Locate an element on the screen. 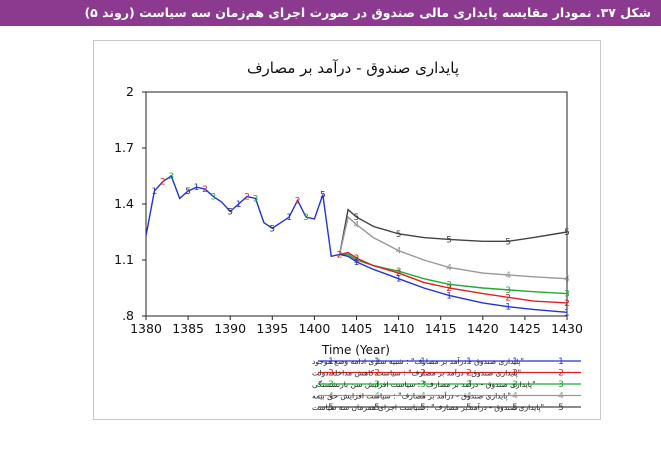  history-line is located at coordinates (242, 216).